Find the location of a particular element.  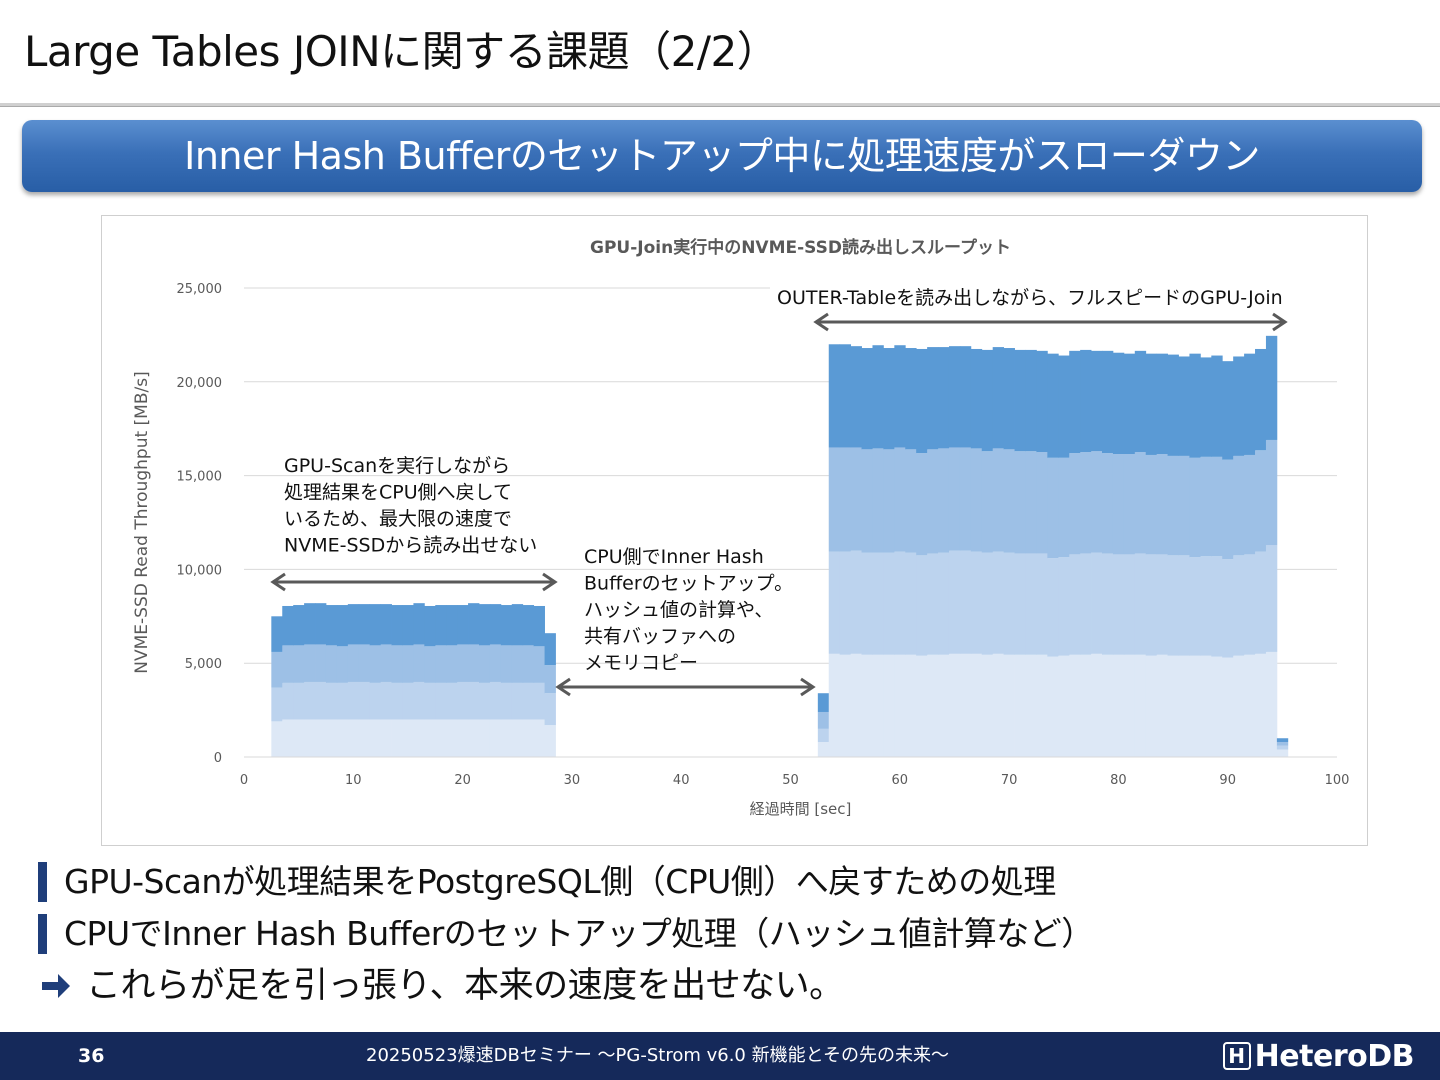

x-tick-label: 50 is located at coordinates (790, 780).